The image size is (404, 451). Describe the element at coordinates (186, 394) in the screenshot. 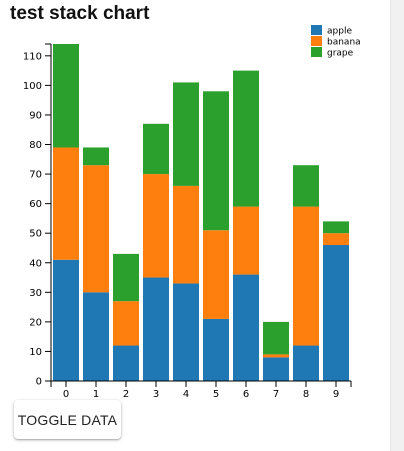

I see `x-tick-label: 4` at that location.